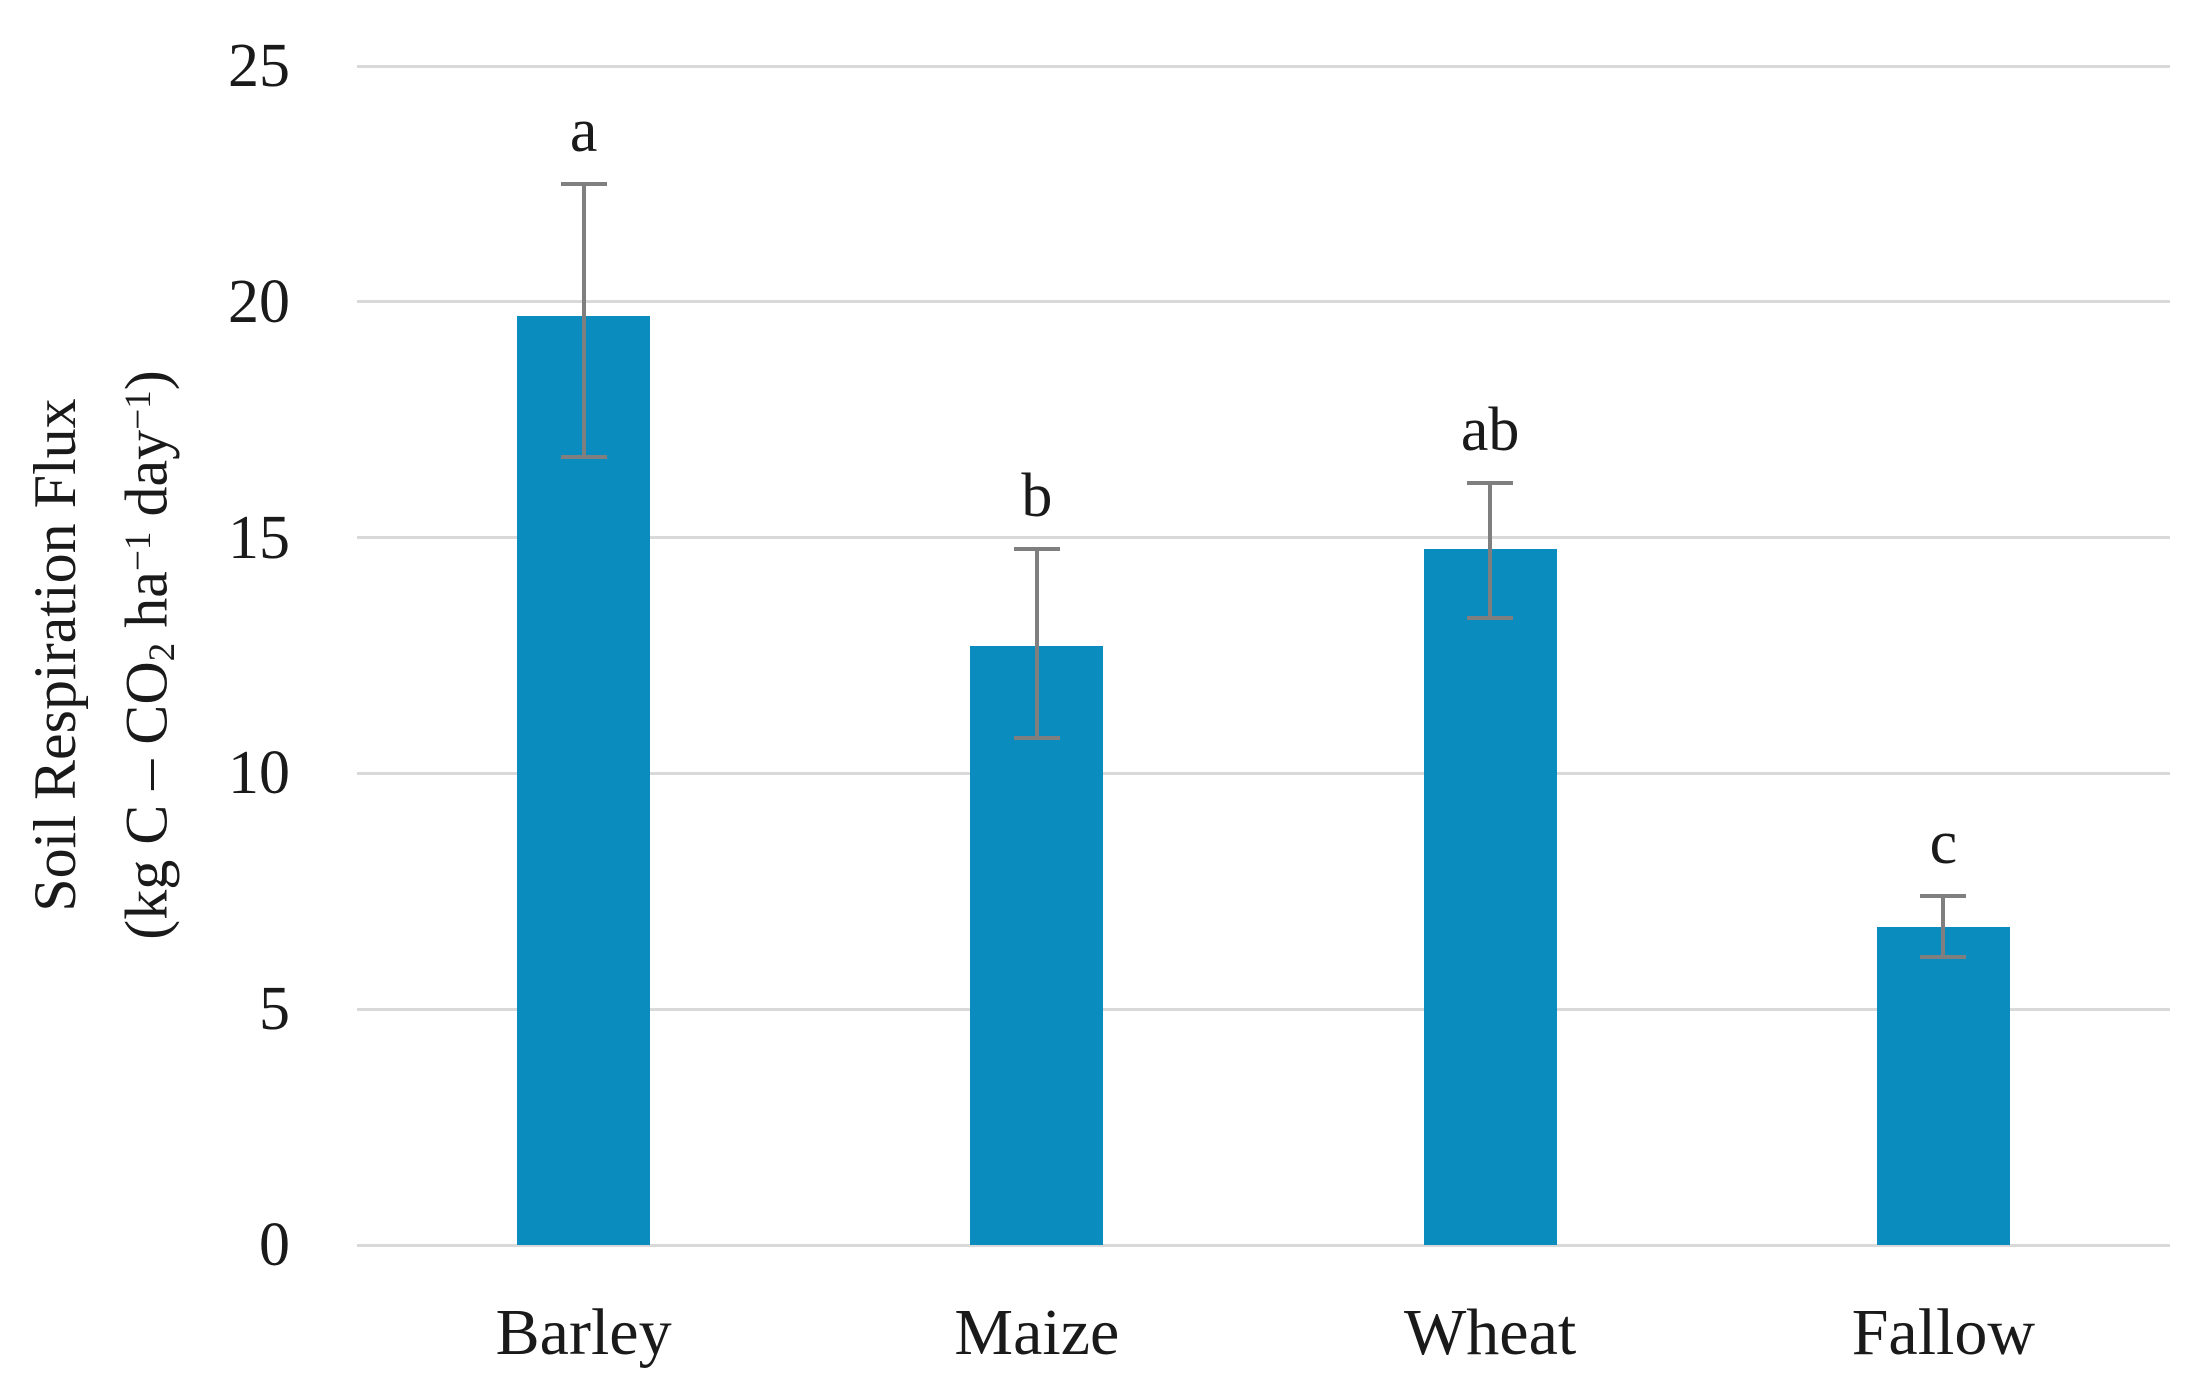 This screenshot has width=2204, height=1390. What do you see at coordinates (259, 537) in the screenshot?
I see `y-tick-label-15: 15` at bounding box center [259, 537].